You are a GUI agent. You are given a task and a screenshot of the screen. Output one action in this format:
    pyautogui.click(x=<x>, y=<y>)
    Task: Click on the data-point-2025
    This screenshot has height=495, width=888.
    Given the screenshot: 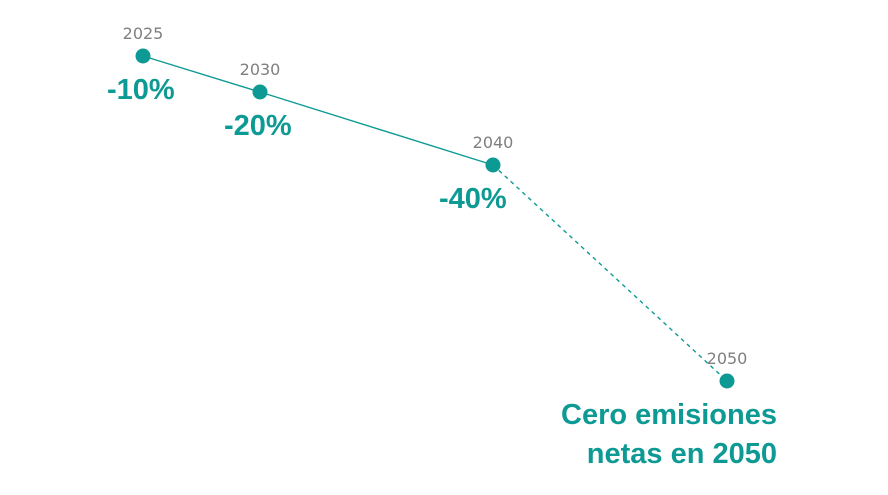 What is the action you would take?
    pyautogui.click(x=143, y=56)
    